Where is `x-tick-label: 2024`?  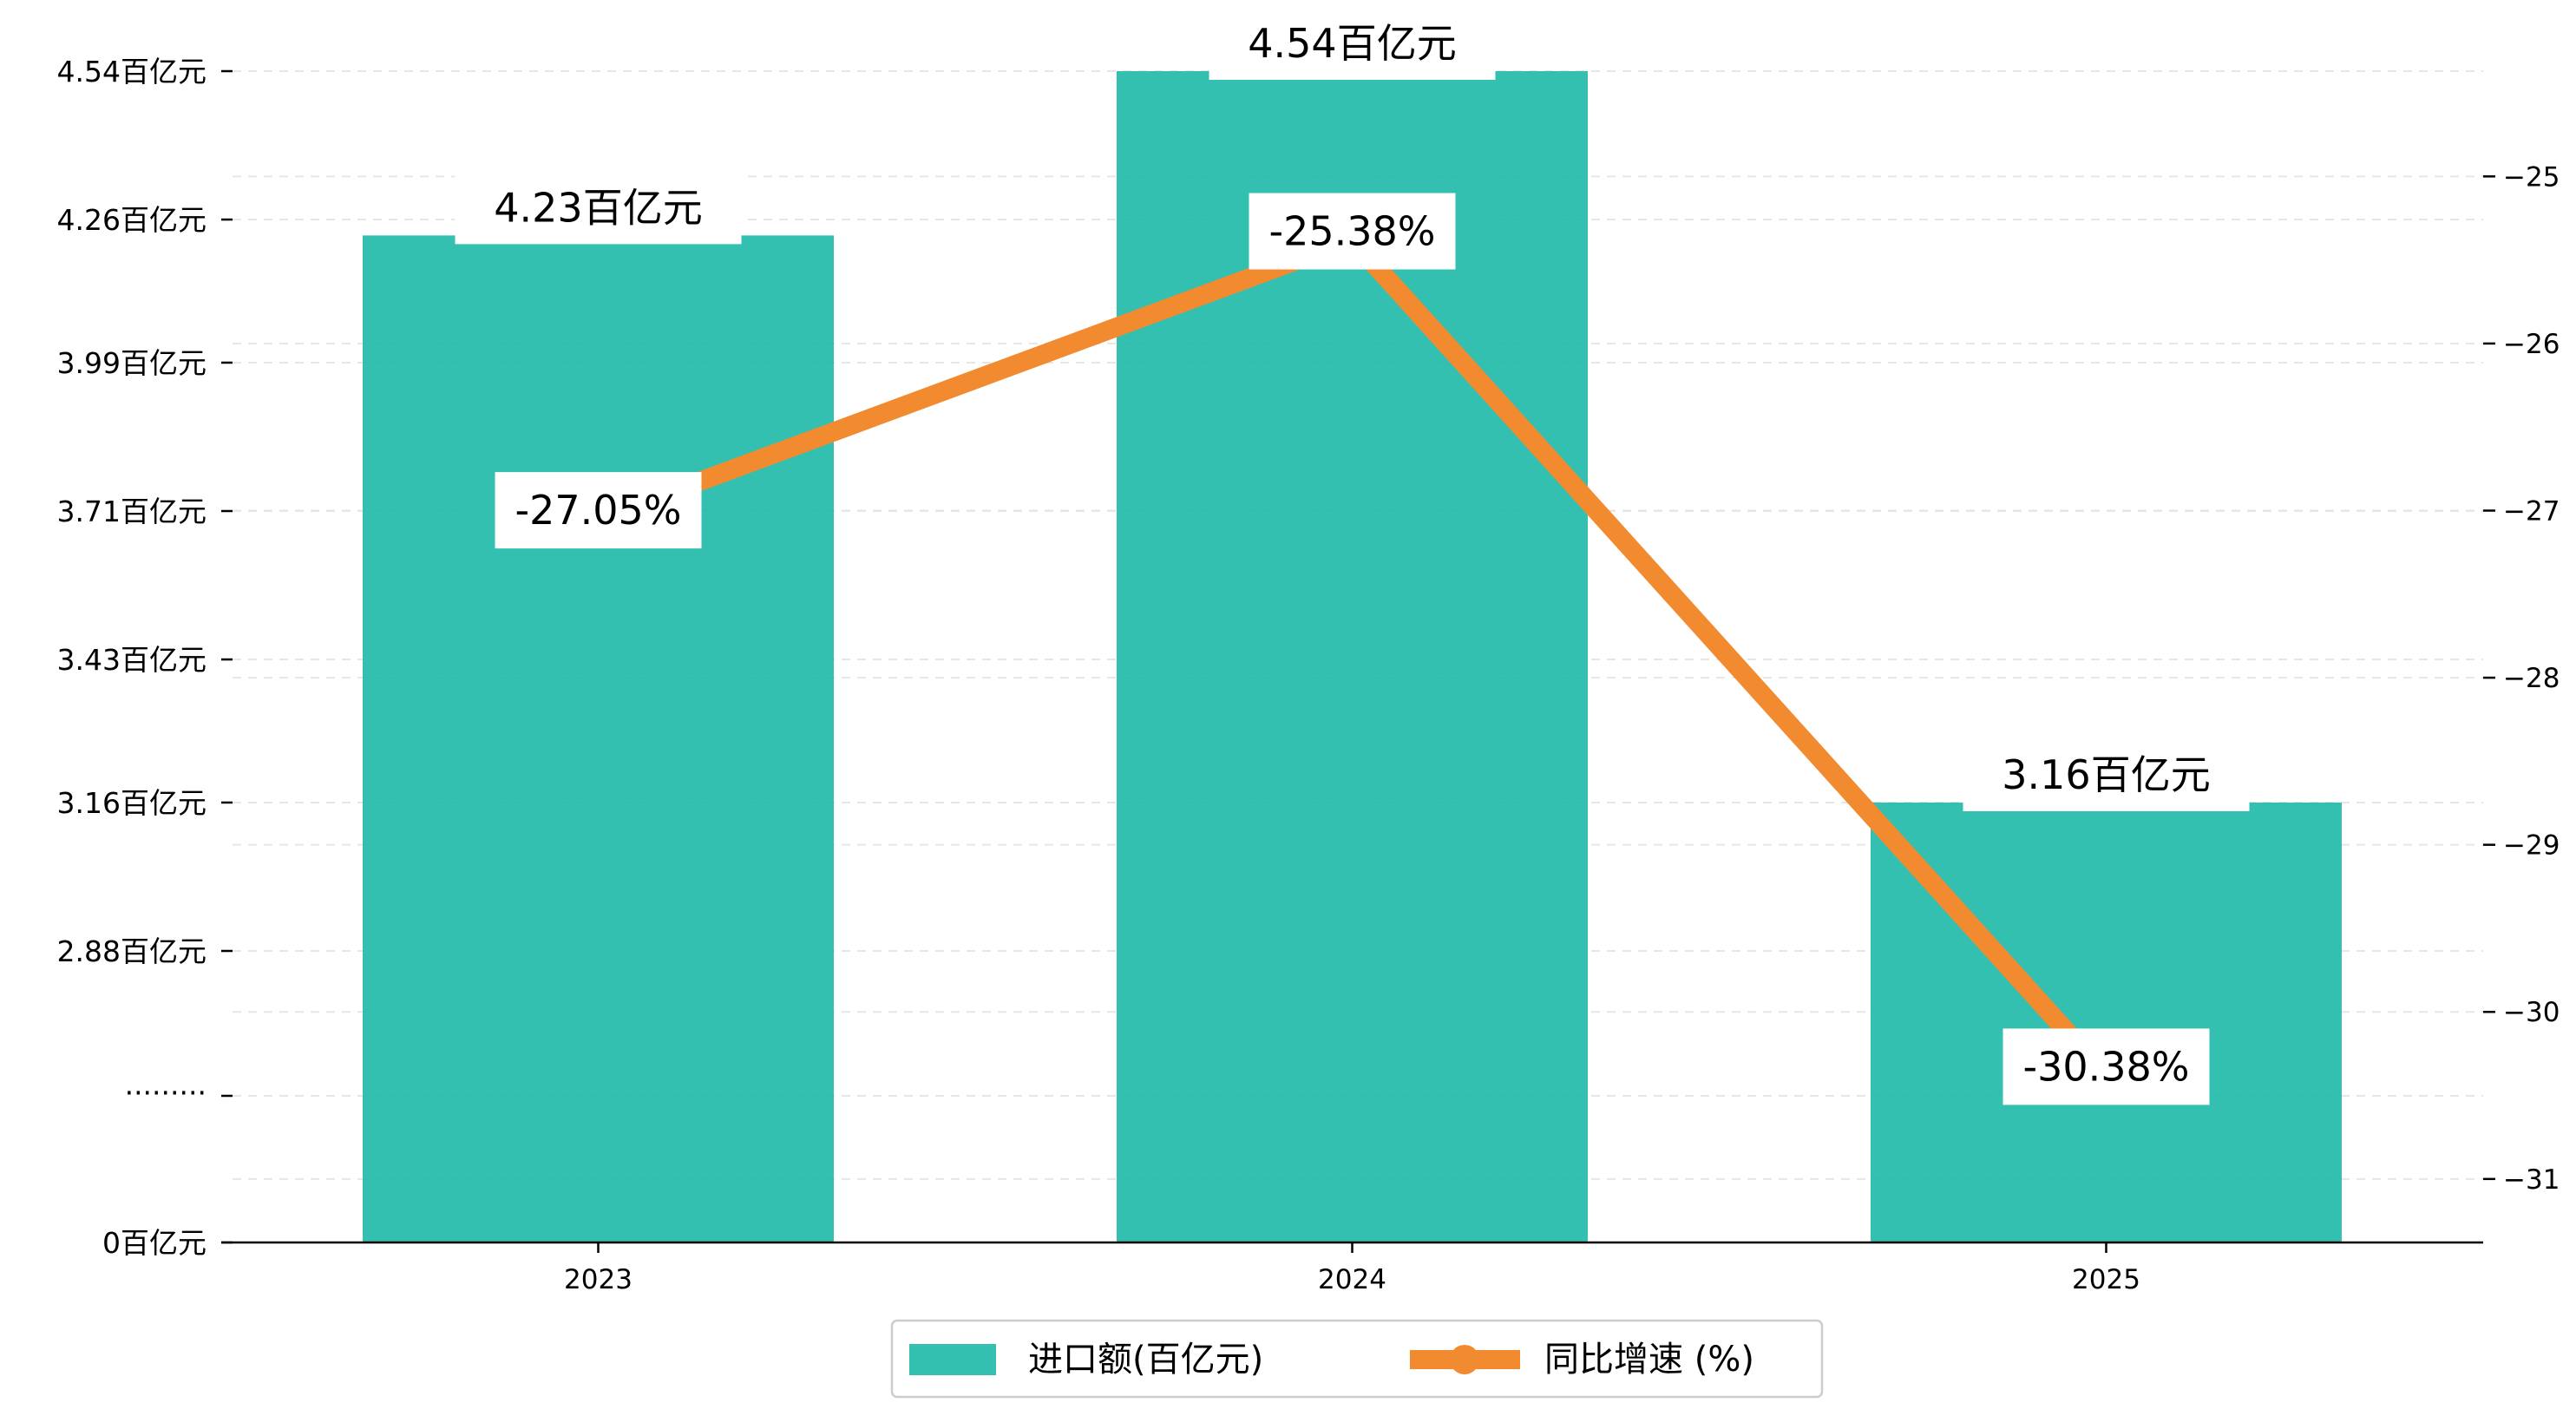
x-tick-label: 2024 is located at coordinates (1352, 1279).